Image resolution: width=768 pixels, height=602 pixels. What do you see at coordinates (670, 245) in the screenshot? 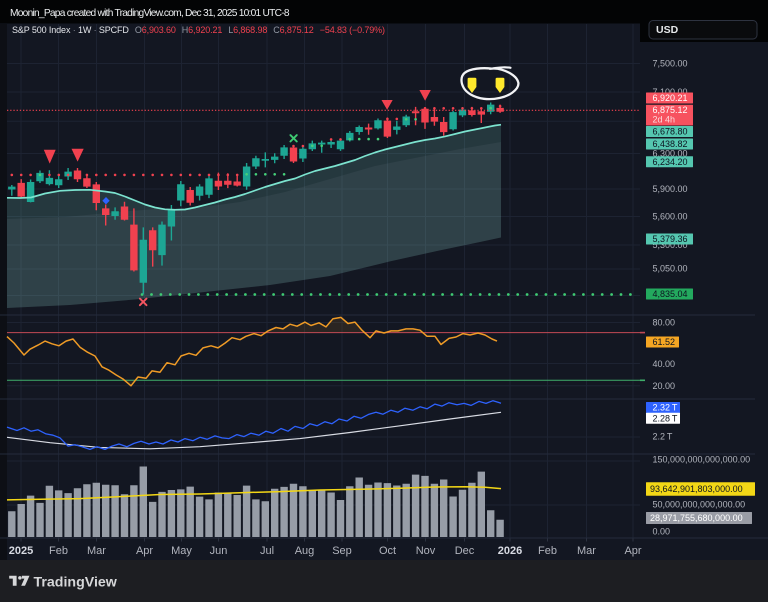
I see `svg-text: 5,300.00` at bounding box center [670, 245].